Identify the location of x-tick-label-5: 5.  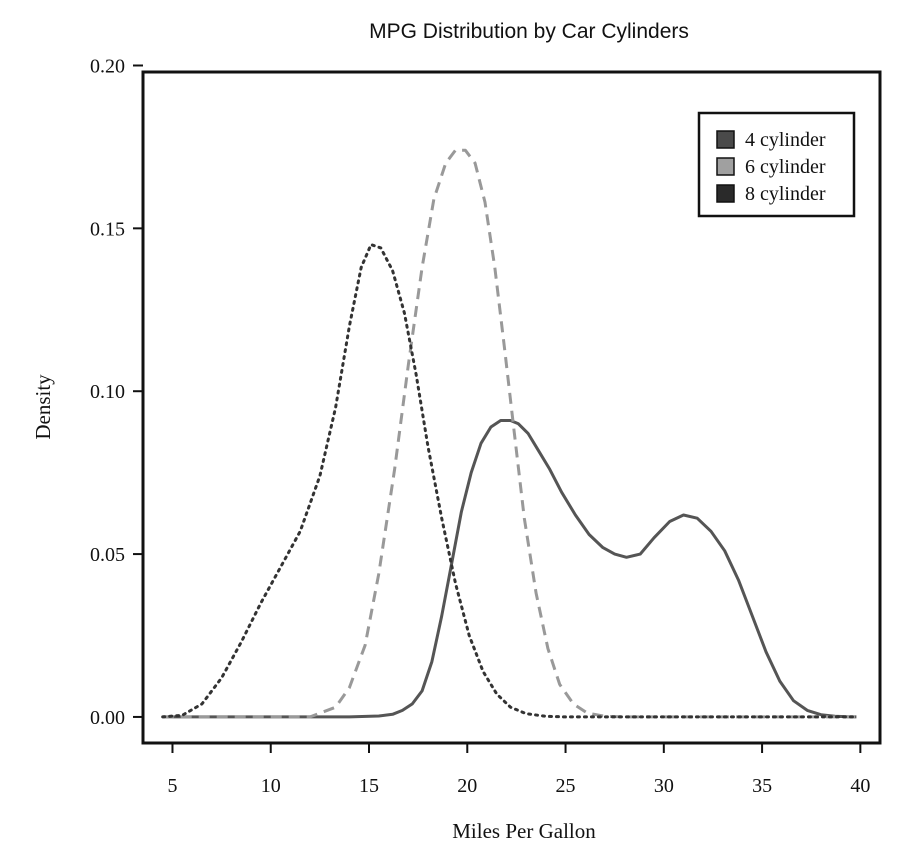
(172, 786).